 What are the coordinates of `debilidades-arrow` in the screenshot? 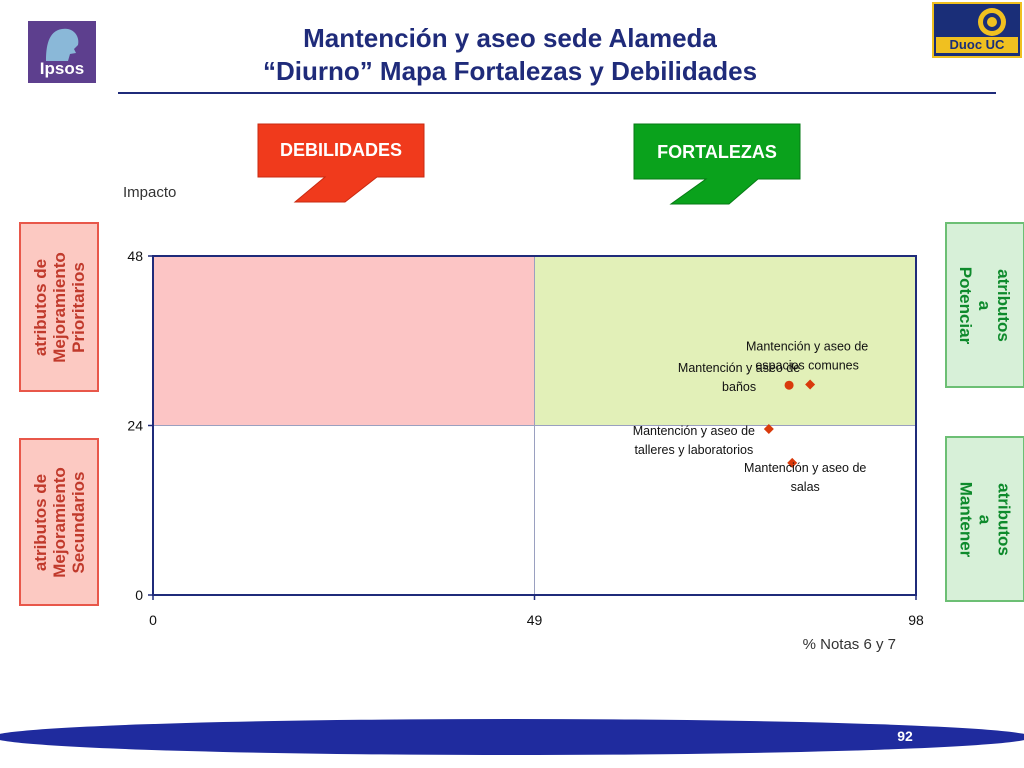 It's located at (341, 163).